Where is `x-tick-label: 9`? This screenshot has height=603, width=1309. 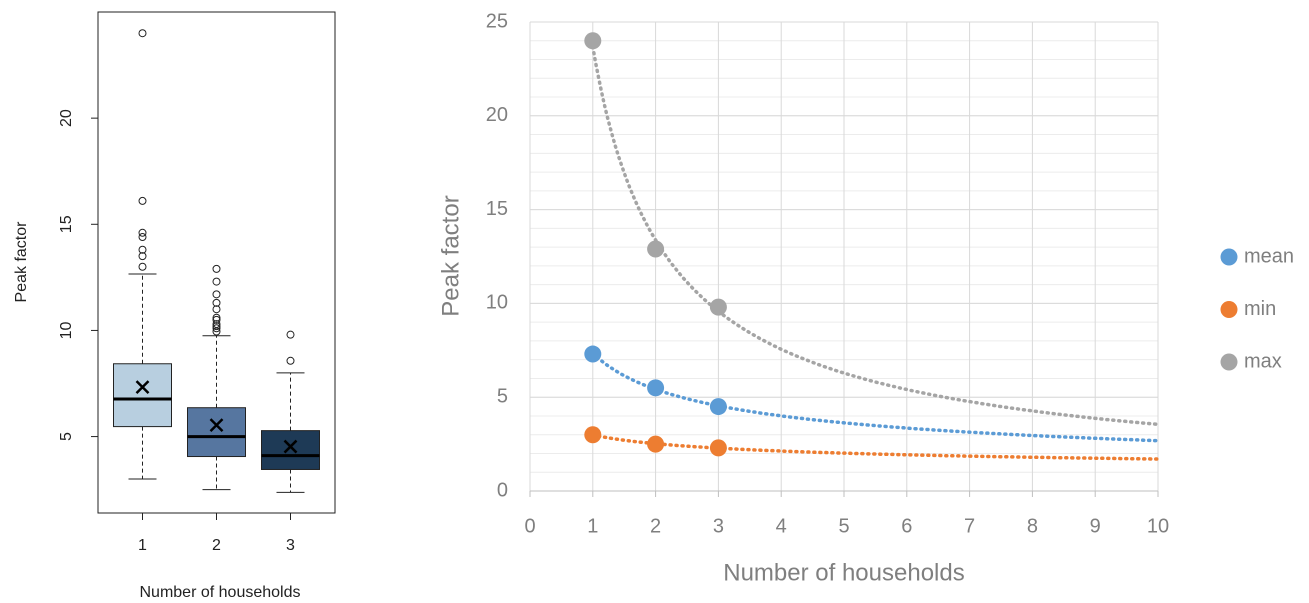 x-tick-label: 9 is located at coordinates (1095, 526).